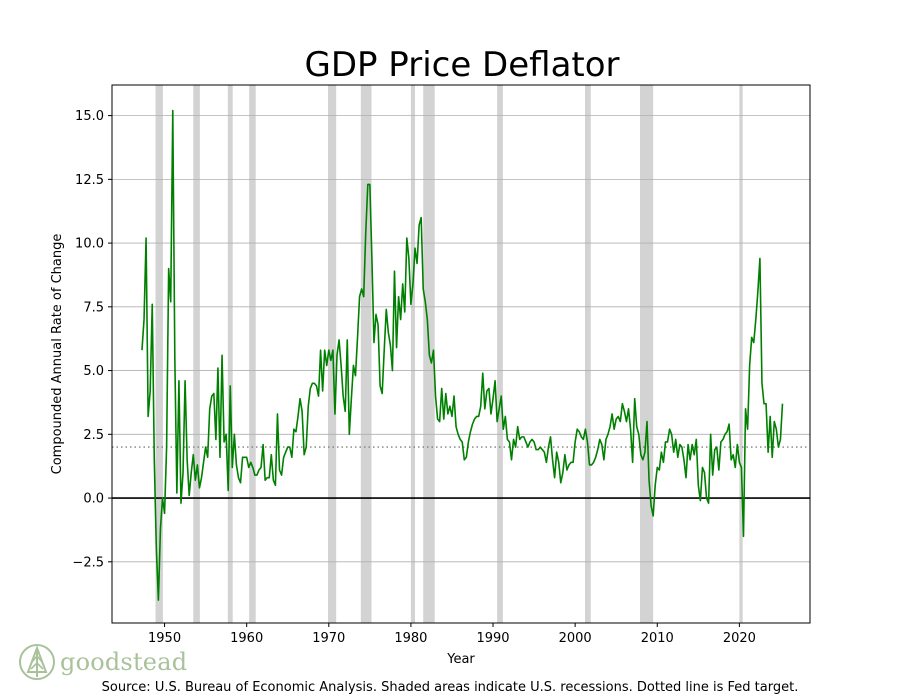 Image resolution: width=900 pixels, height=700 pixels. I want to click on tree-icon, so click(37, 662).